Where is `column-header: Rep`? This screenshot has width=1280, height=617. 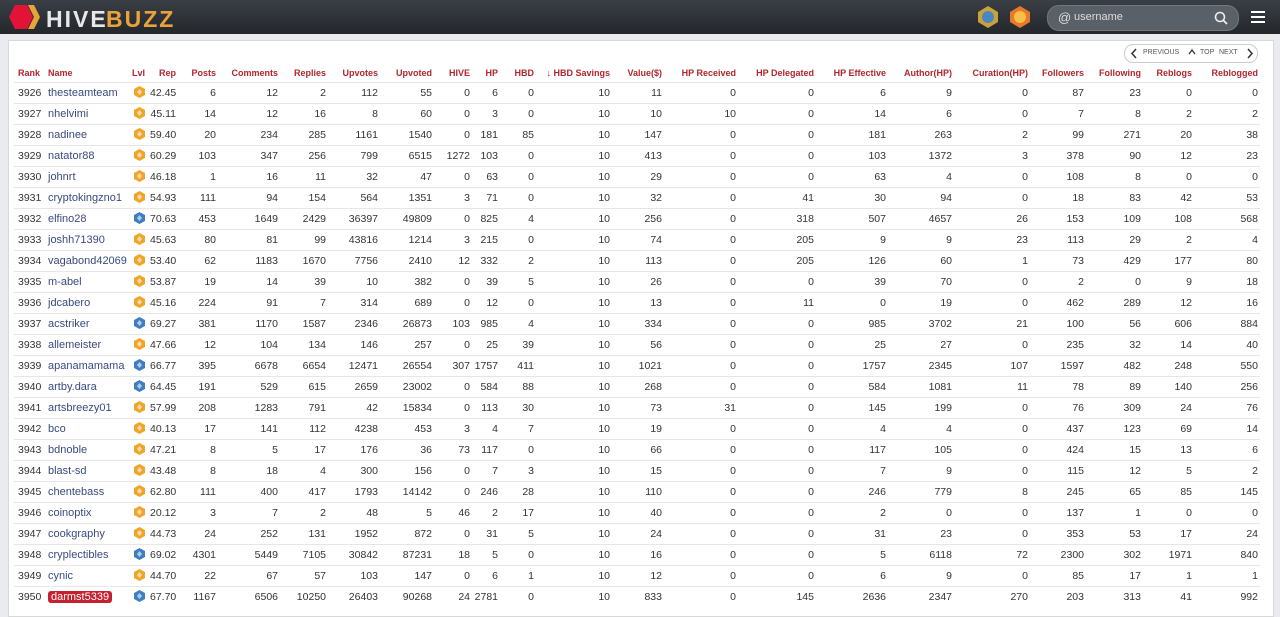 column-header: Rep is located at coordinates (167, 73).